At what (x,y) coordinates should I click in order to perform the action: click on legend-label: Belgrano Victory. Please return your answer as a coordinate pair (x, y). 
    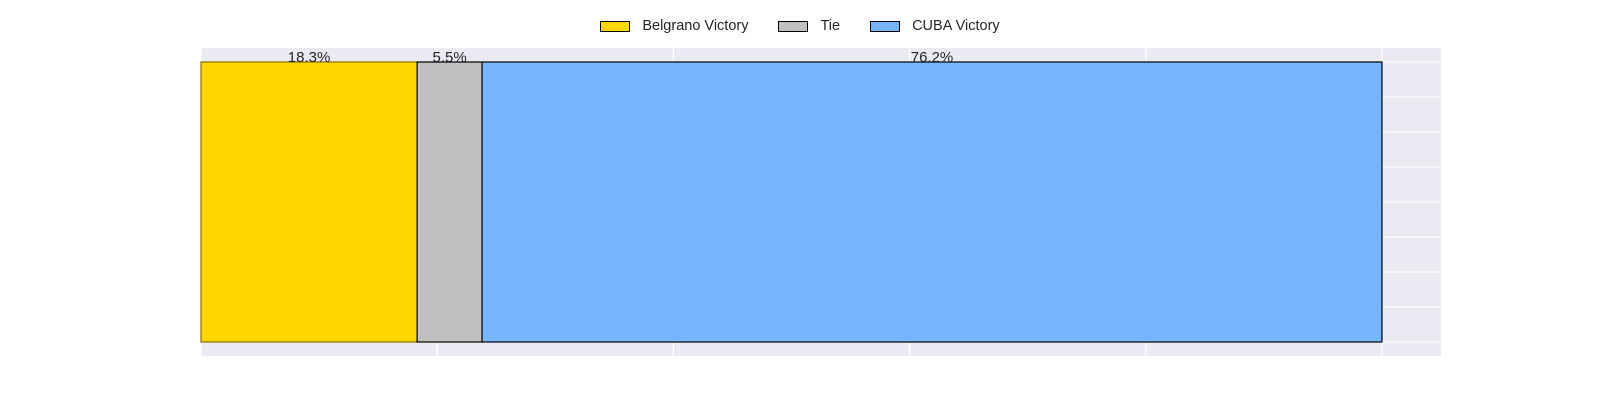
    Looking at the image, I should click on (695, 26).